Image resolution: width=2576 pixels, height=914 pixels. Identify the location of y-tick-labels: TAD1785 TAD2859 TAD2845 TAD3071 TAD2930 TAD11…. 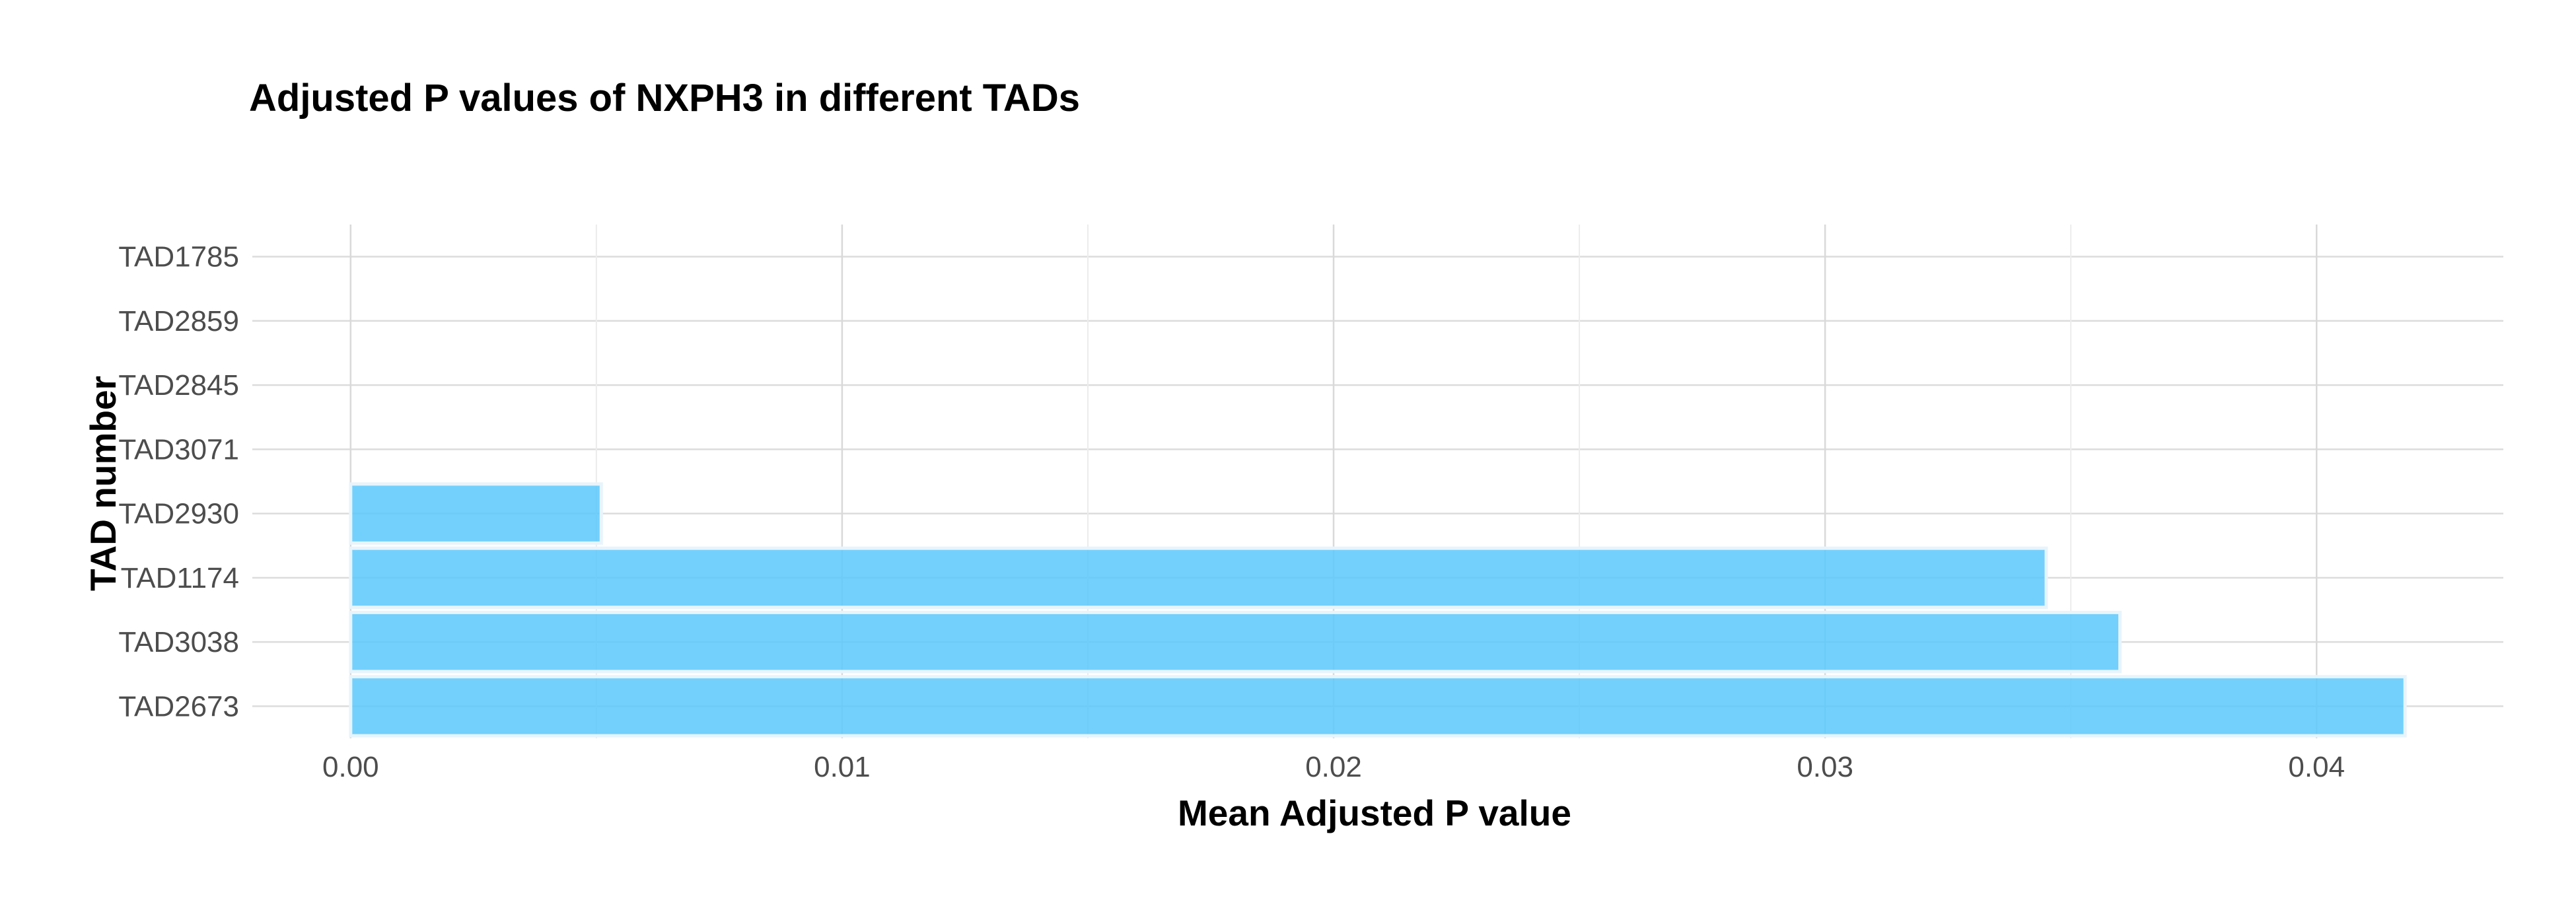
(179, 482).